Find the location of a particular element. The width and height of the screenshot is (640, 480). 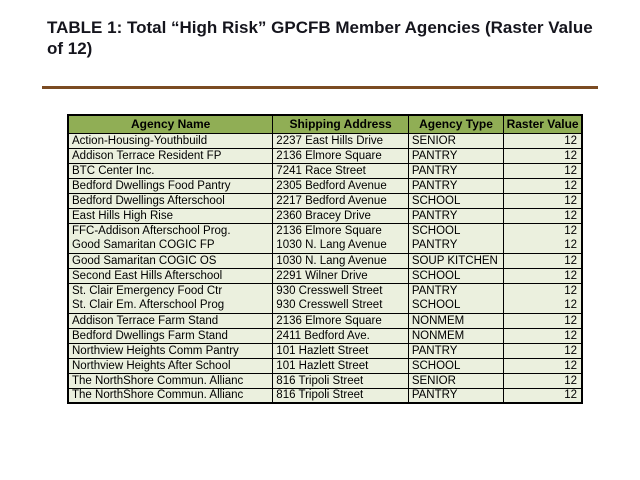

agency-name-cell: Bedford Dwellings Afterschool is located at coordinates (170, 200).